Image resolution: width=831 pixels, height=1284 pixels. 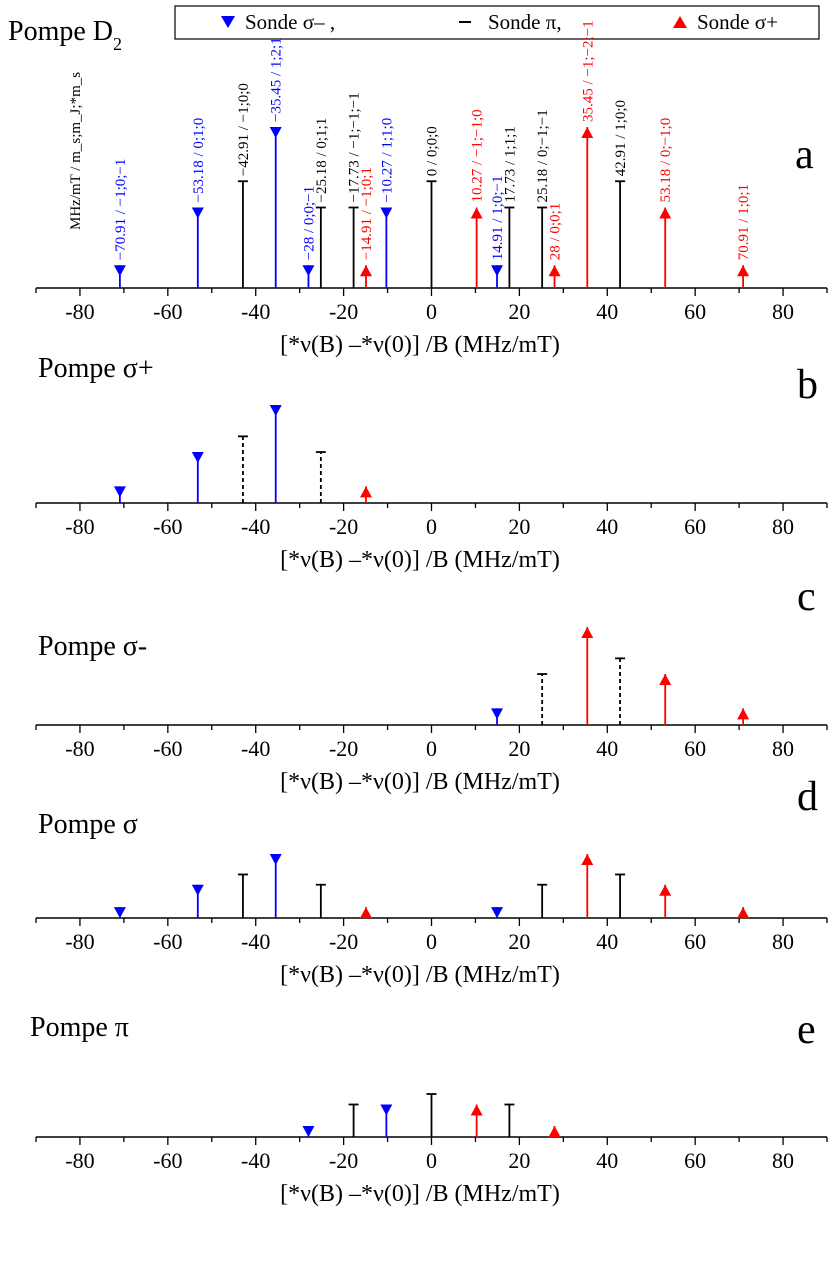 I want to click on stem-sigma-plus: 35.45 / −1;−2;−1, so click(x=588, y=154).